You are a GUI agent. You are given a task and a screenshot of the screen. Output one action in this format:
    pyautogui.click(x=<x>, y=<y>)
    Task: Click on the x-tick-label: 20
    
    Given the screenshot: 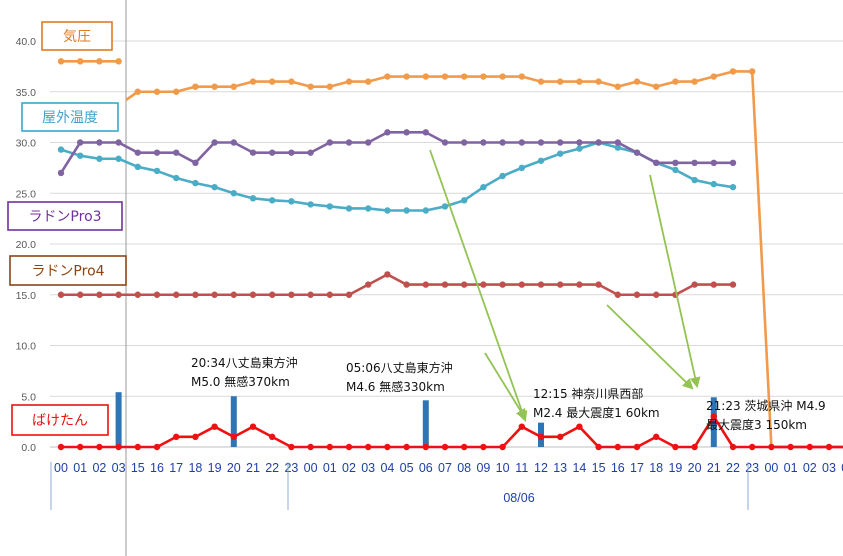 What is the action you would take?
    pyautogui.click(x=695, y=468)
    